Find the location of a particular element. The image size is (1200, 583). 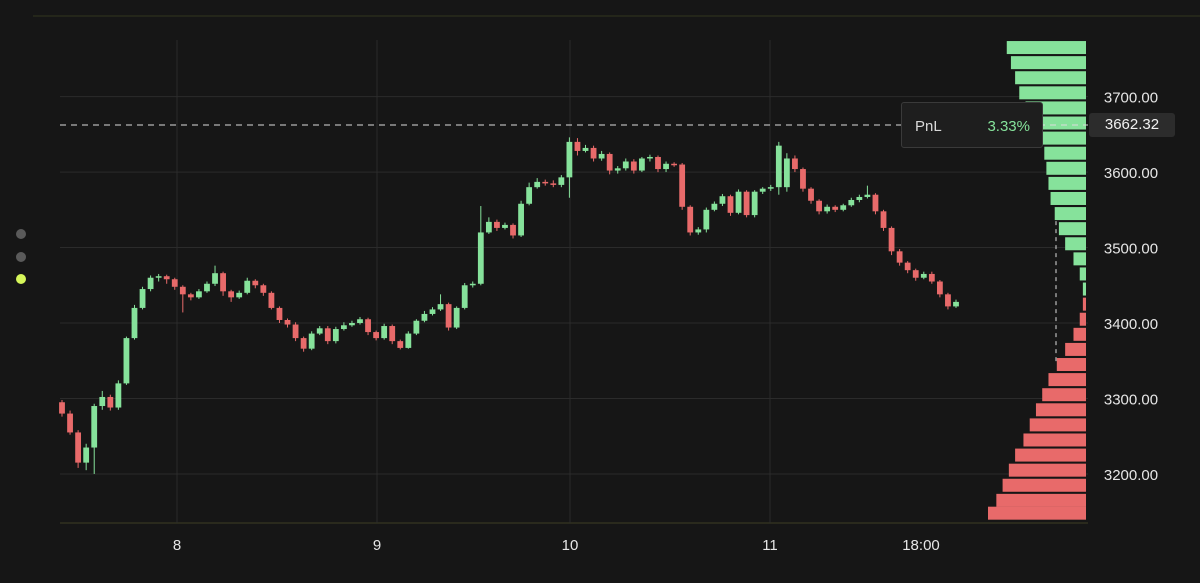

y-tick-label: 3500.00 is located at coordinates (1131, 249).